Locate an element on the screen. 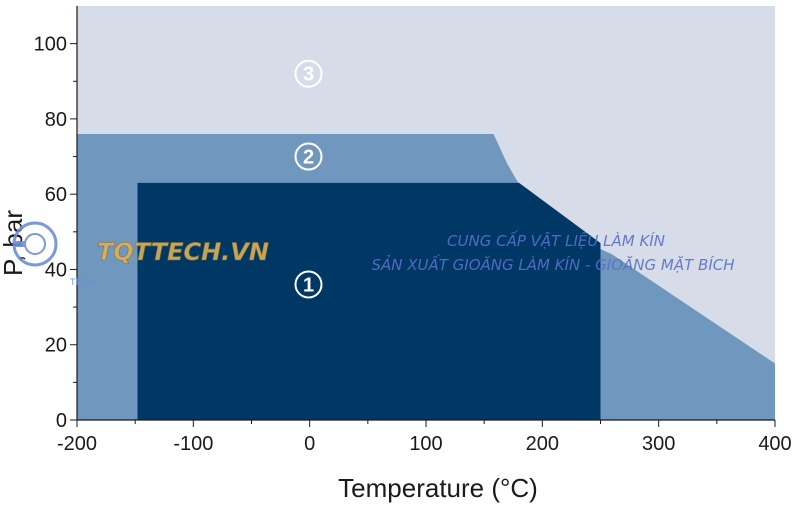 The height and width of the screenshot is (506, 800). y-tick-label: 100 is located at coordinates (50, 45).